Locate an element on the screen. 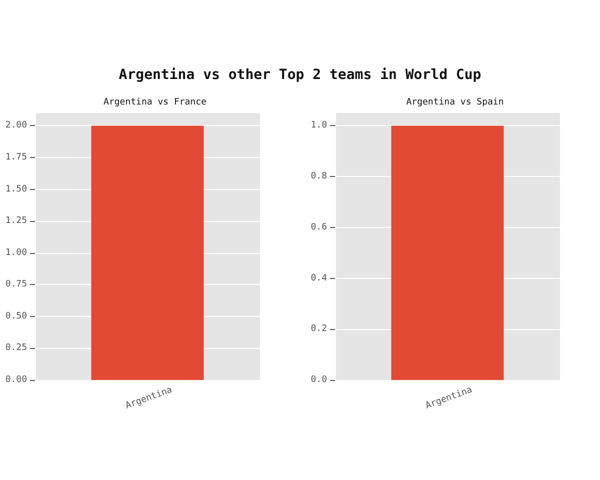 This screenshot has width=600, height=480. y-tick-label: 0.00 is located at coordinates (16, 380).